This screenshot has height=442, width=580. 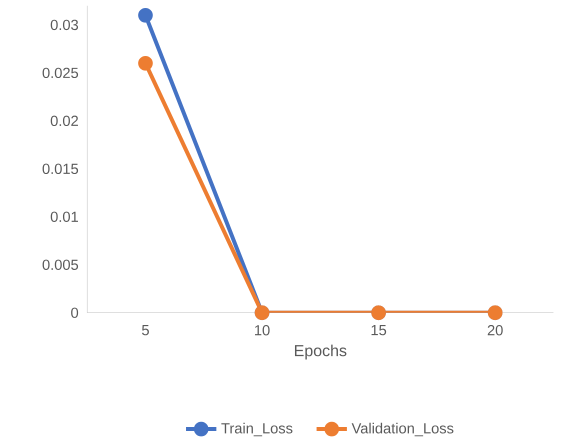 I want to click on x-tick-label: 20, so click(x=495, y=330).